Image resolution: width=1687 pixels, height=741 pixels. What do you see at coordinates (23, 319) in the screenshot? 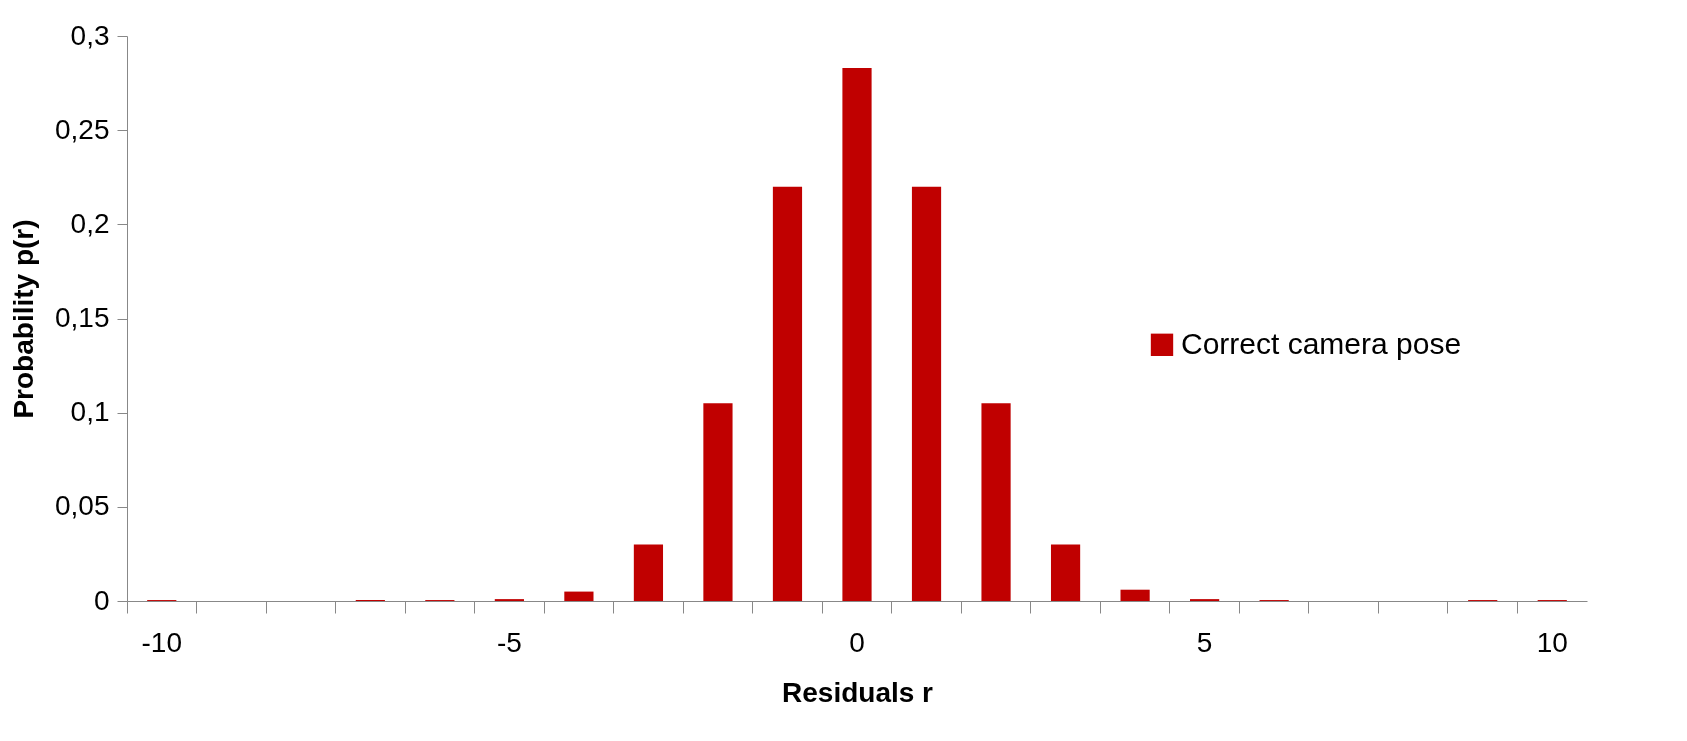
I see `y-axis-title: Probability p(r)` at bounding box center [23, 319].